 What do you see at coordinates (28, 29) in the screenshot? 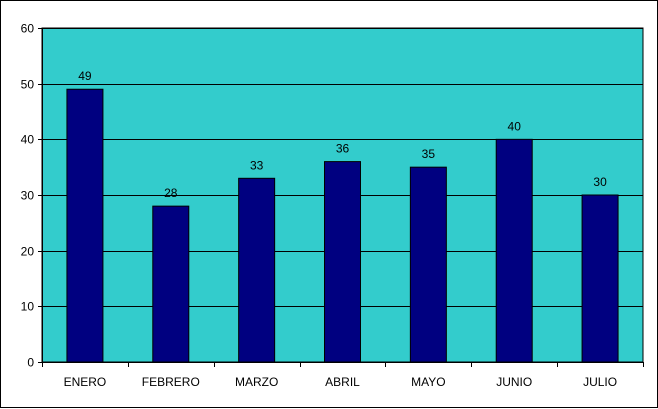
I see `y-tick-label-60: 60` at bounding box center [28, 29].